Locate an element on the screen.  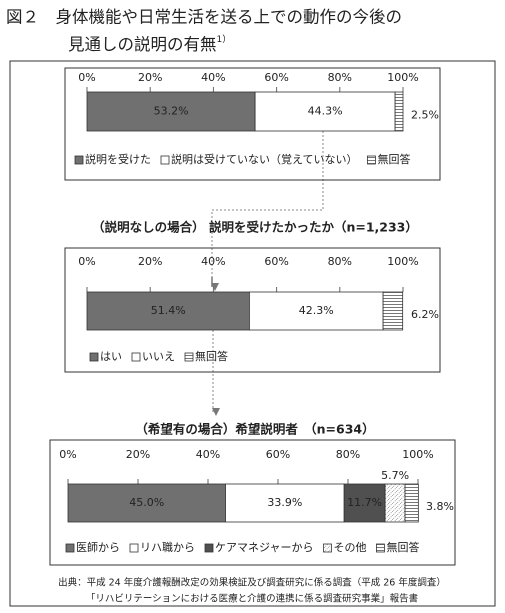
value-label: 11.7% is located at coordinates (364, 502).